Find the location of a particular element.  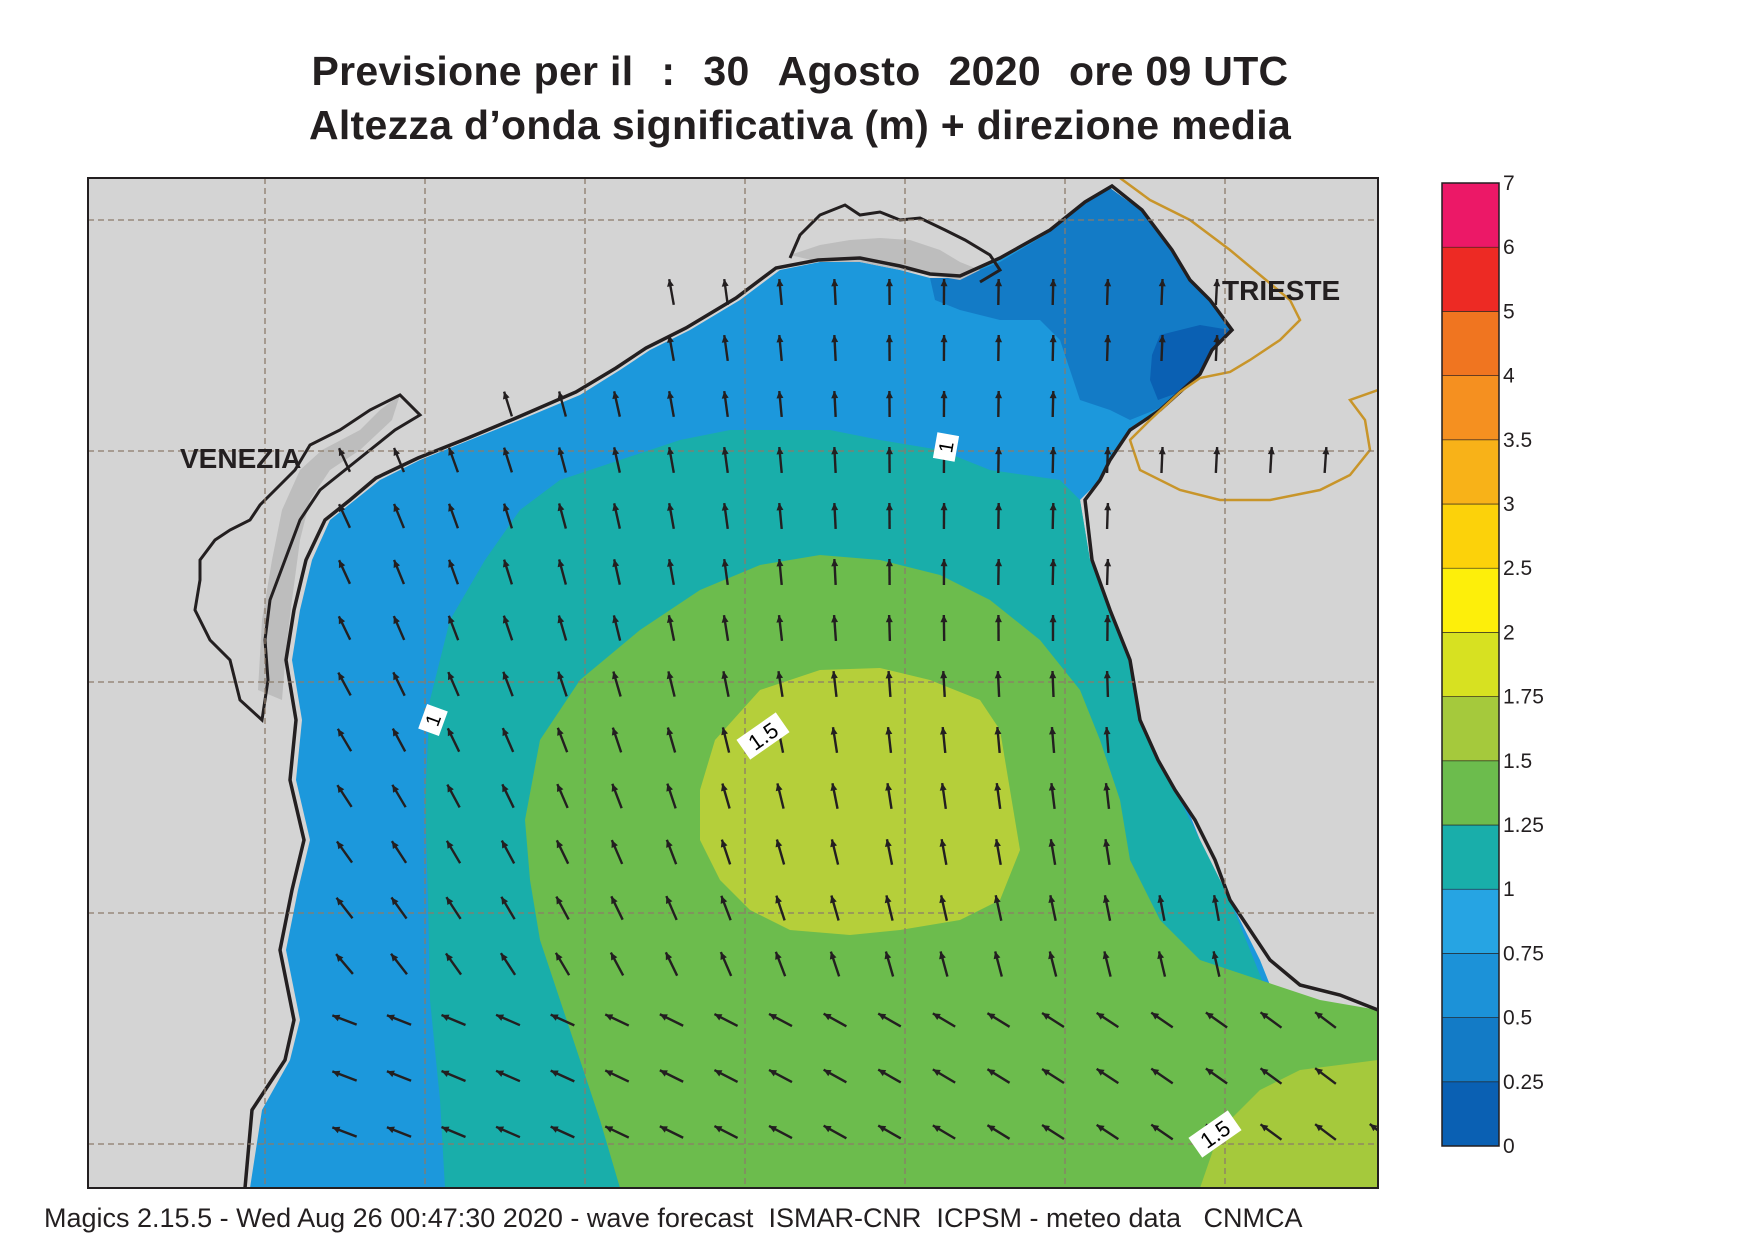

legend-level-label: 3.5 is located at coordinates (1517, 440).